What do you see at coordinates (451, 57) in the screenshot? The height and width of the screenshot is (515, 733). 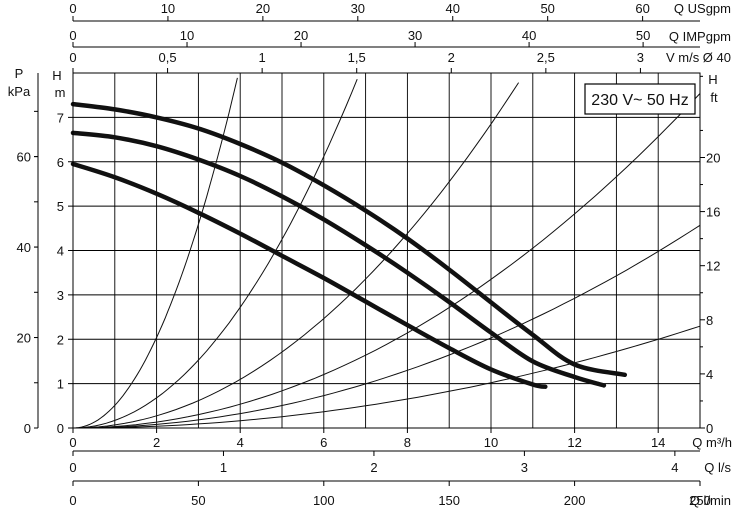 I see `top-axis-tick-label: 2` at bounding box center [451, 57].